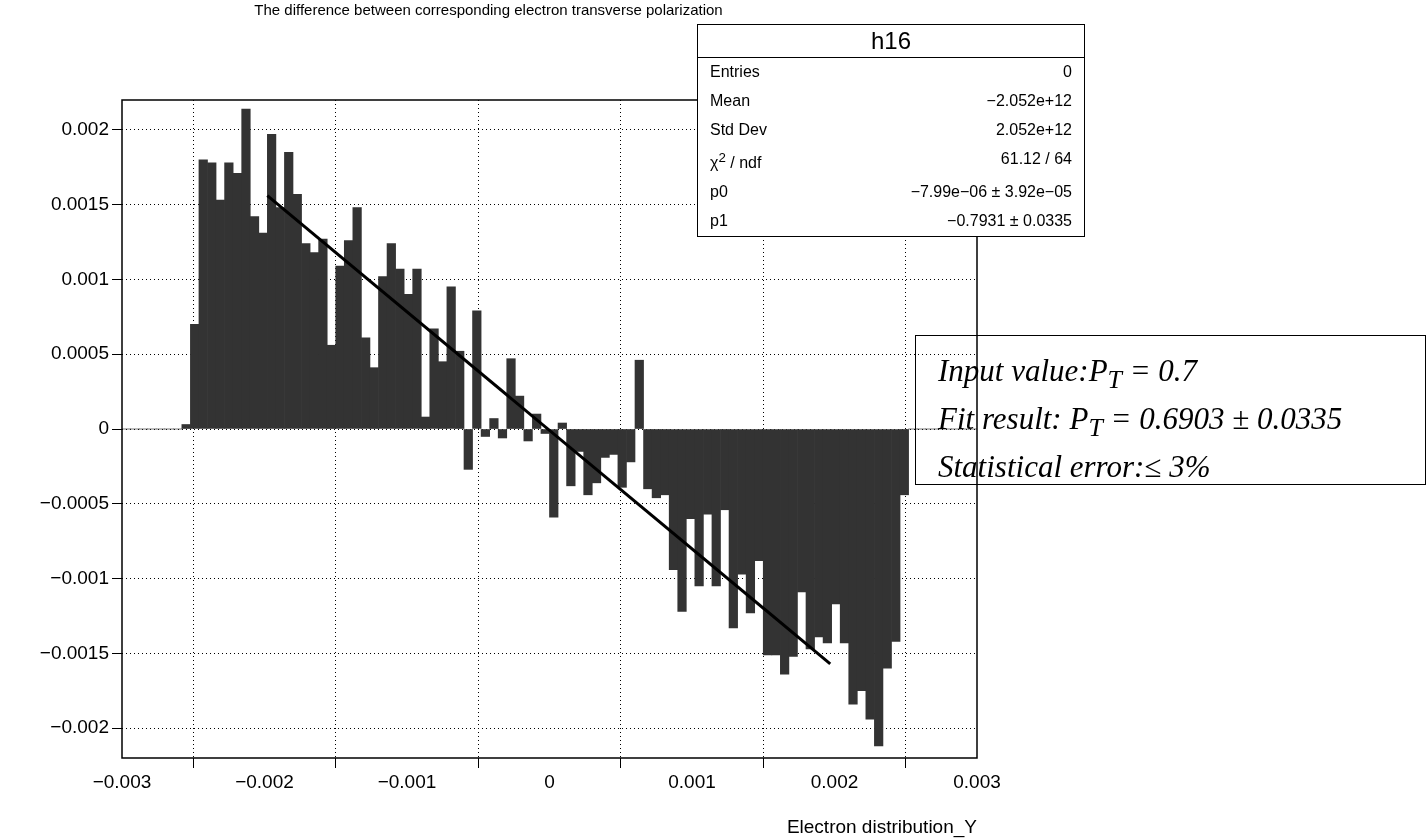 This screenshot has width=1428, height=839. What do you see at coordinates (719, 192) in the screenshot?
I see `annotation: p0` at bounding box center [719, 192].